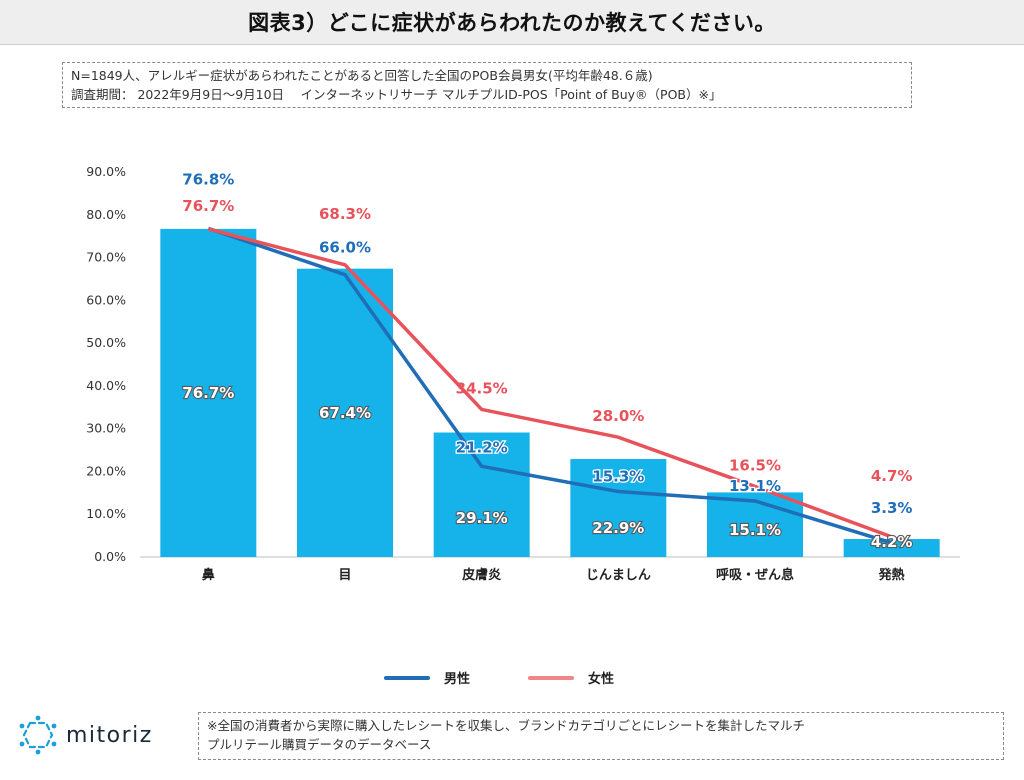 The height and width of the screenshot is (780, 1024). What do you see at coordinates (208, 575) in the screenshot?
I see `x-tick-label: 鼻` at bounding box center [208, 575].